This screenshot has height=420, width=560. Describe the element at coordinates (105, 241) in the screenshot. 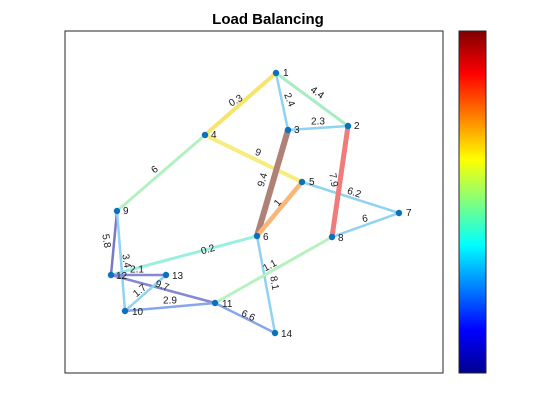

I see `edge-label-9-12: 5.8` at that location.